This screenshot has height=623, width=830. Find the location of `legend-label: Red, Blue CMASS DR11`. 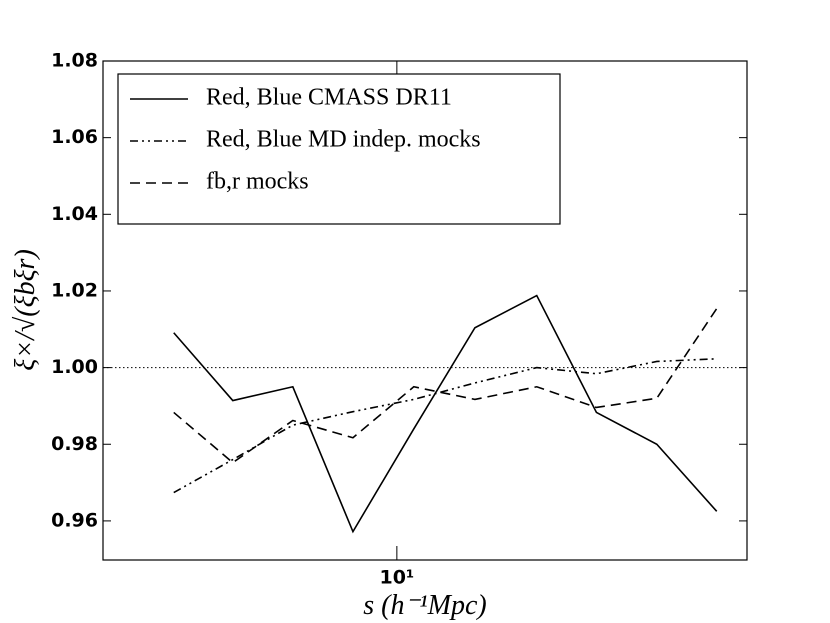

legend-label: Red, Blue CMASS DR11 is located at coordinates (329, 98).